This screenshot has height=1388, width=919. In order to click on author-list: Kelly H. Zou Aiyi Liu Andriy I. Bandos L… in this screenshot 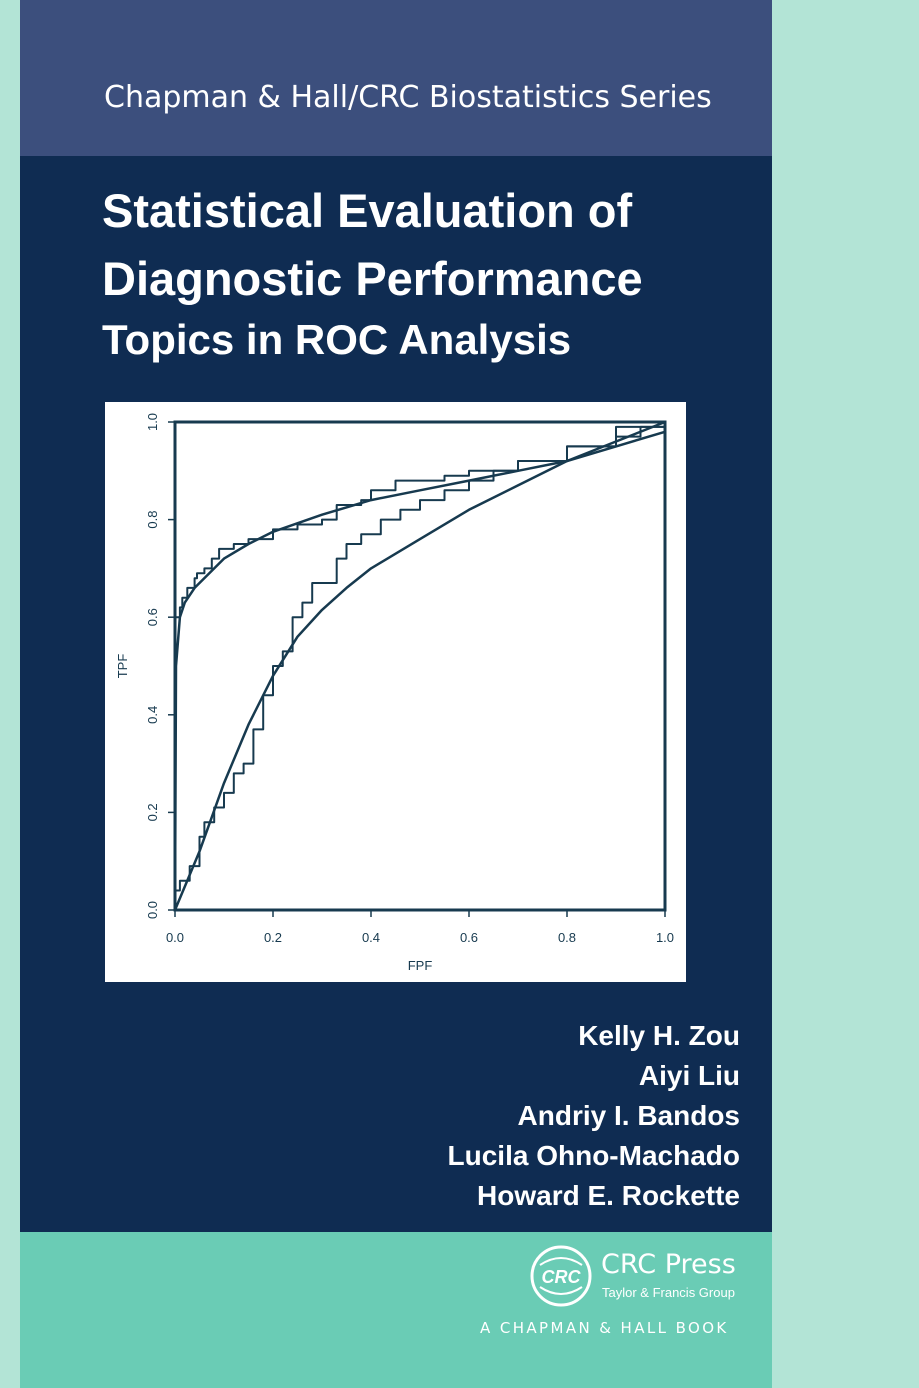, I will do `click(594, 1116)`.